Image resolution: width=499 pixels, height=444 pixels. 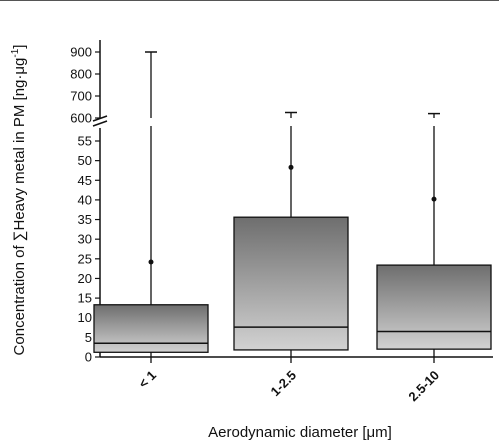 I want to click on y-axis-title-superscript: -1, so click(x=15, y=52).